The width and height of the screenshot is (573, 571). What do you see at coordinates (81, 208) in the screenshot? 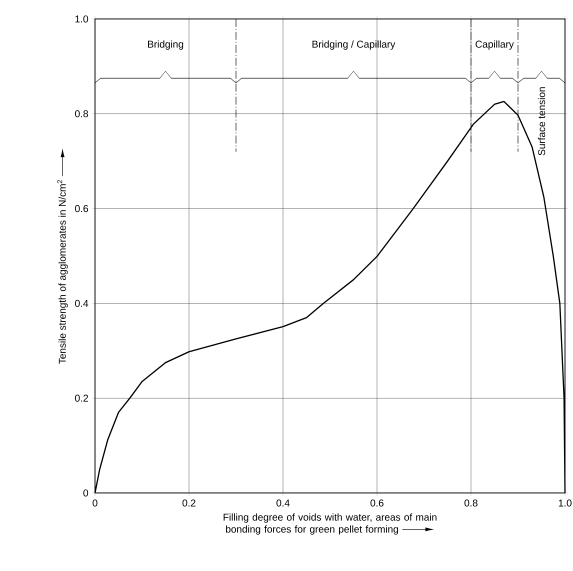
I see `y-tick-label: 0.6` at bounding box center [81, 208].